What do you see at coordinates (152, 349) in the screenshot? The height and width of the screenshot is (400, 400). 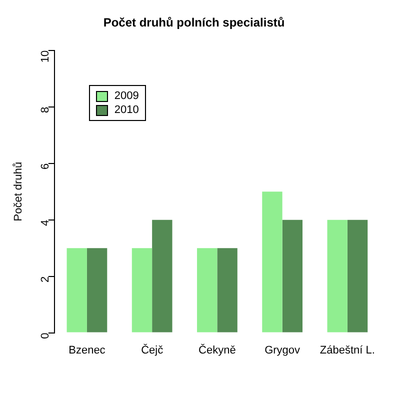 I see `x-tick-label: Čejč` at bounding box center [152, 349].